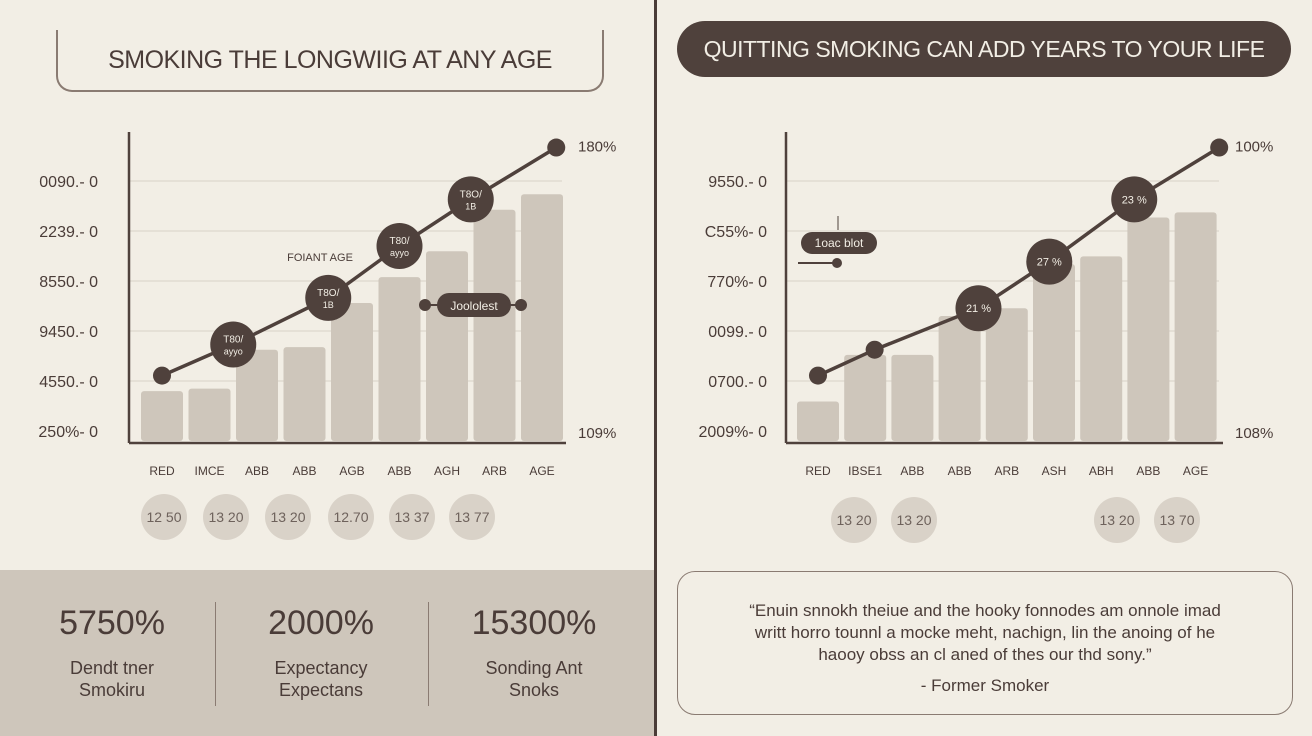  Describe the element at coordinates (597, 433) in the screenshot. I see `right-bottom-label: 109%` at that location.